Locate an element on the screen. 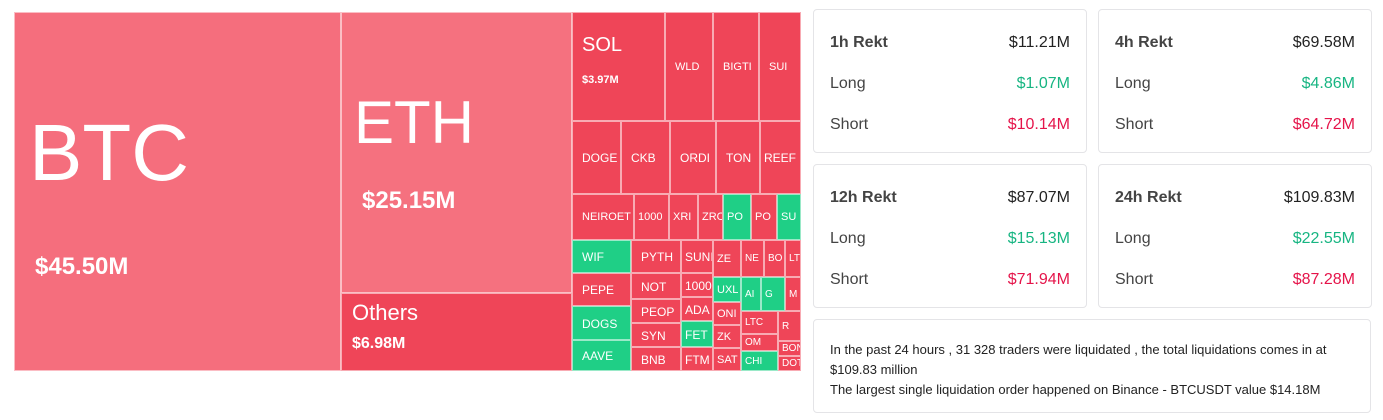 The image size is (1383, 420). treemap-tile: DOT is located at coordinates (789, 363).